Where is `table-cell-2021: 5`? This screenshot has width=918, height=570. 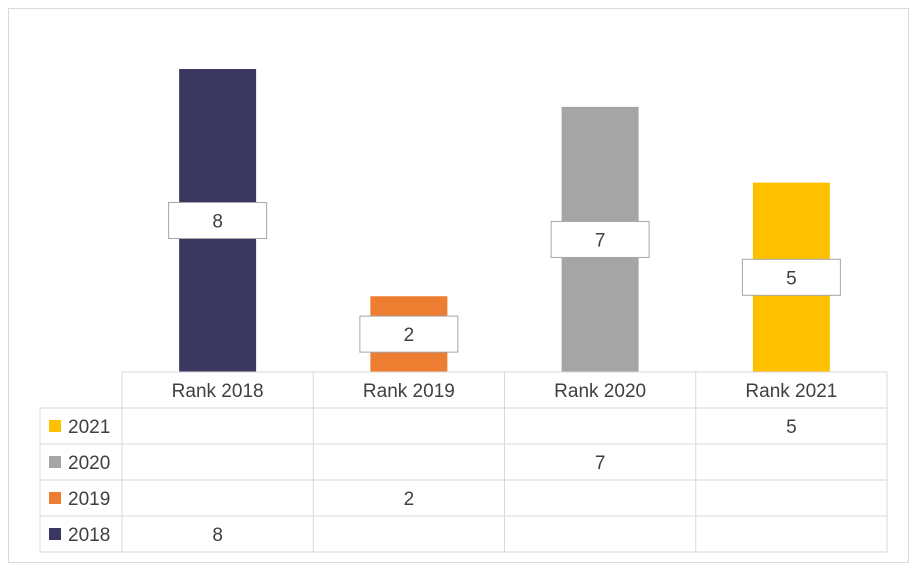
table-cell-2021: 5 is located at coordinates (791, 427).